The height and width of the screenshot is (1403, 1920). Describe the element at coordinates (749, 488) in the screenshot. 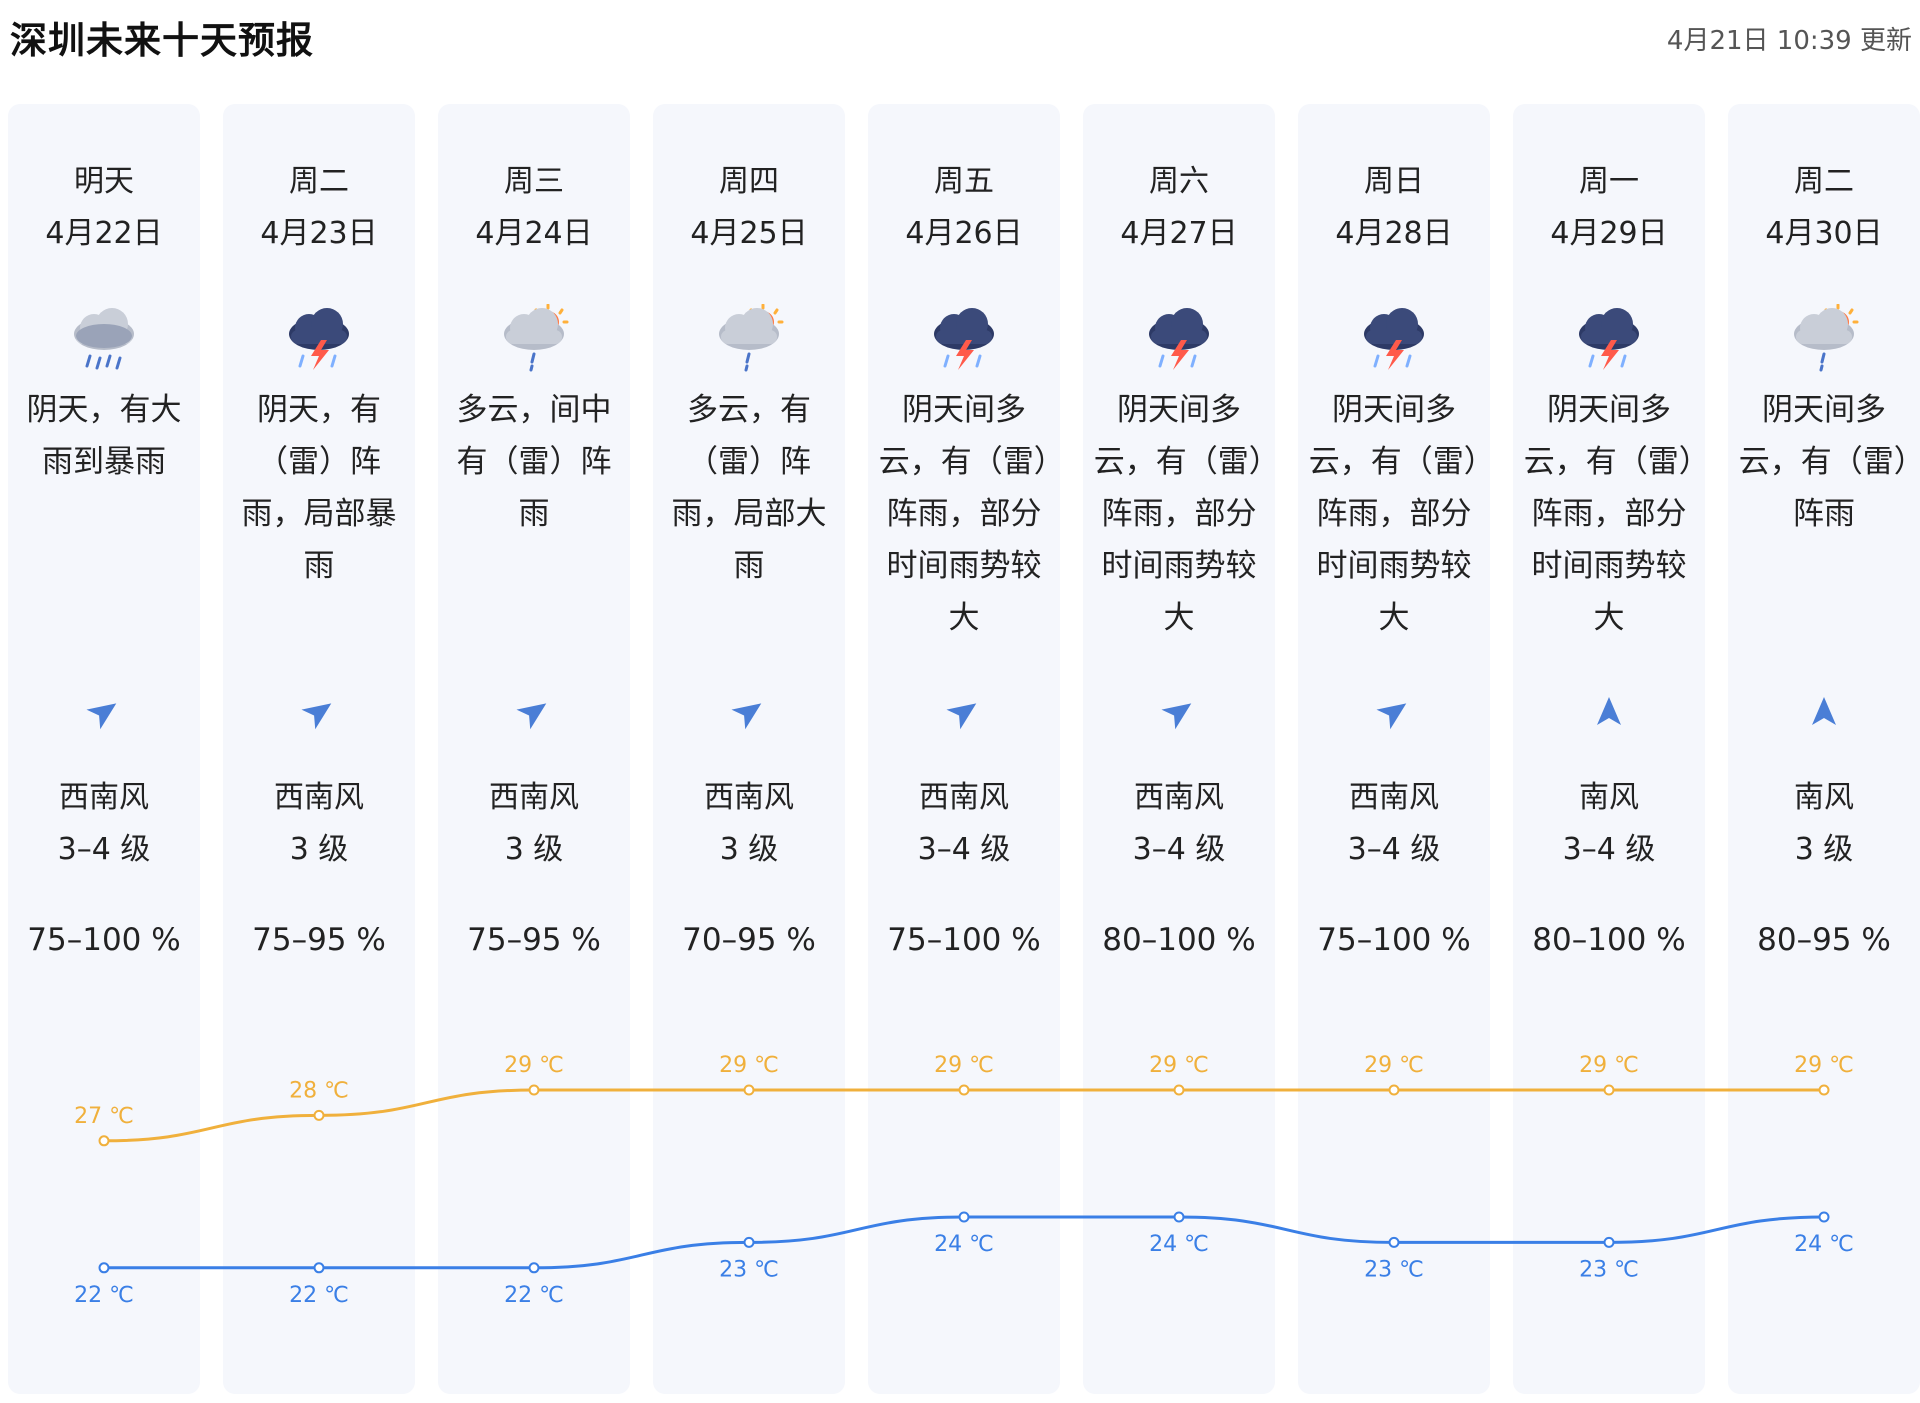

I see `weather-description: 多云，有（雷）阵雨，局部大雨` at that location.